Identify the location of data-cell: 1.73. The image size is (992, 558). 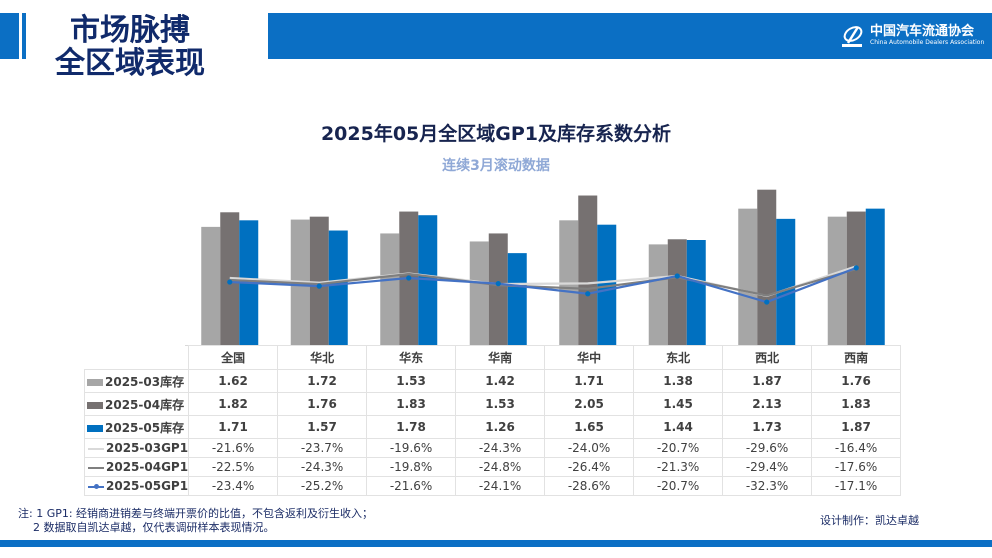
(767, 427).